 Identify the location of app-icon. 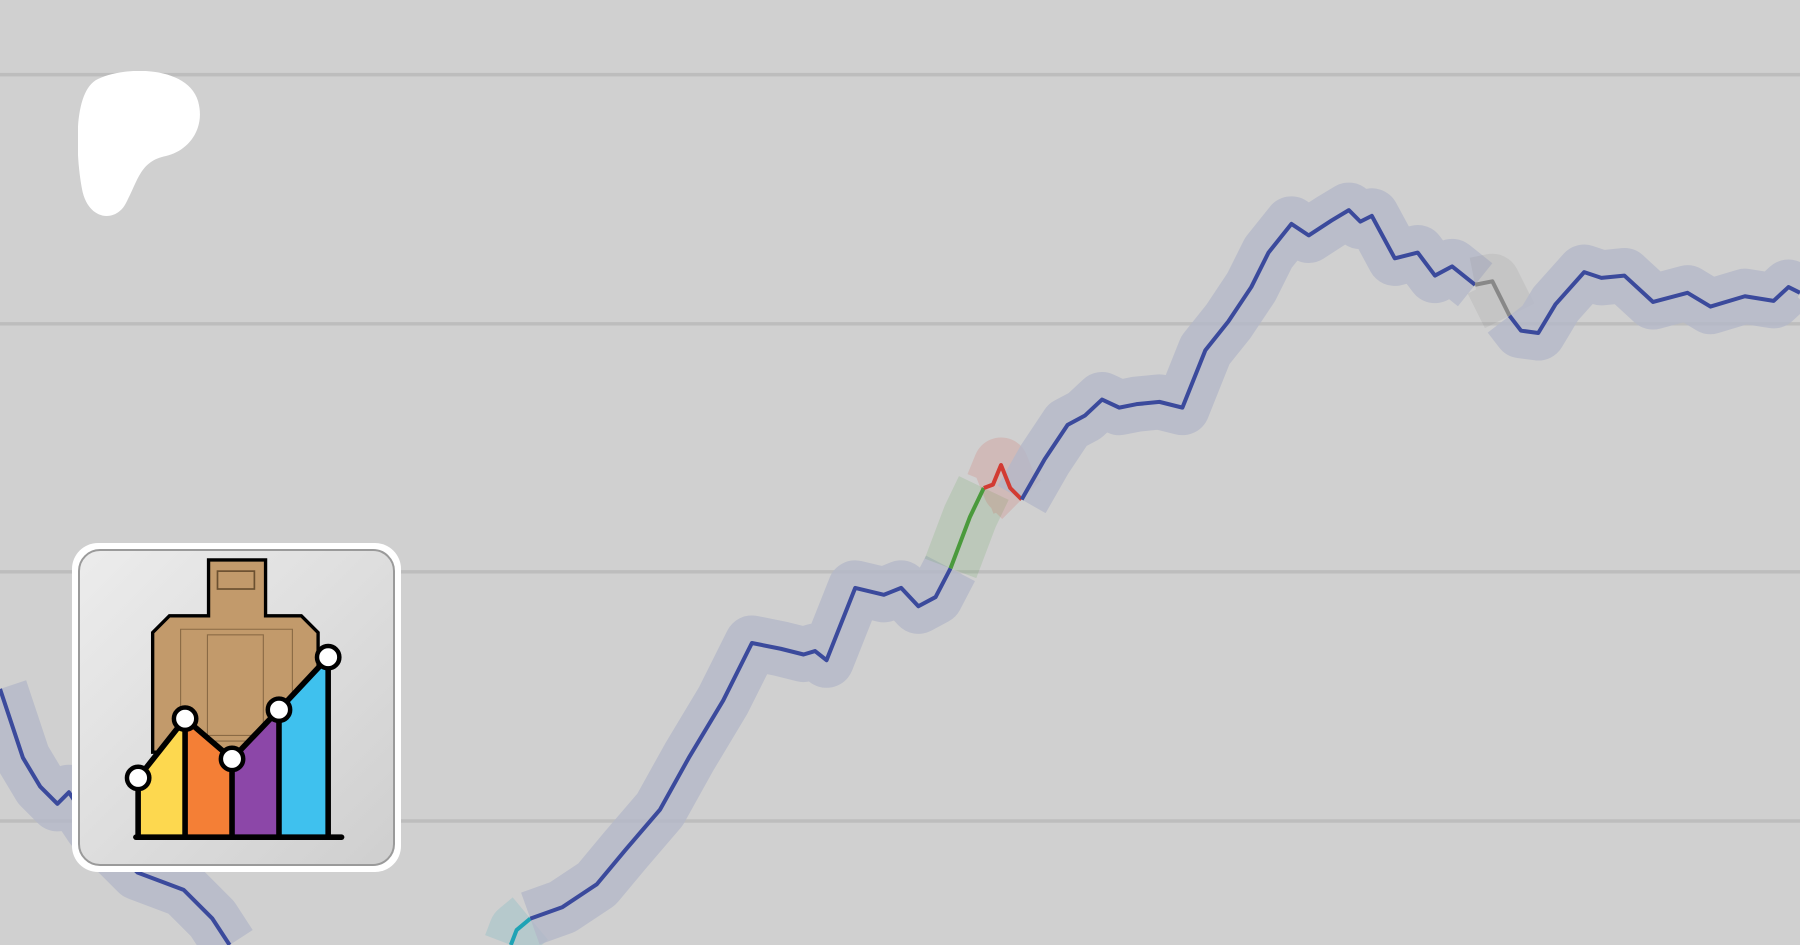
(236, 707).